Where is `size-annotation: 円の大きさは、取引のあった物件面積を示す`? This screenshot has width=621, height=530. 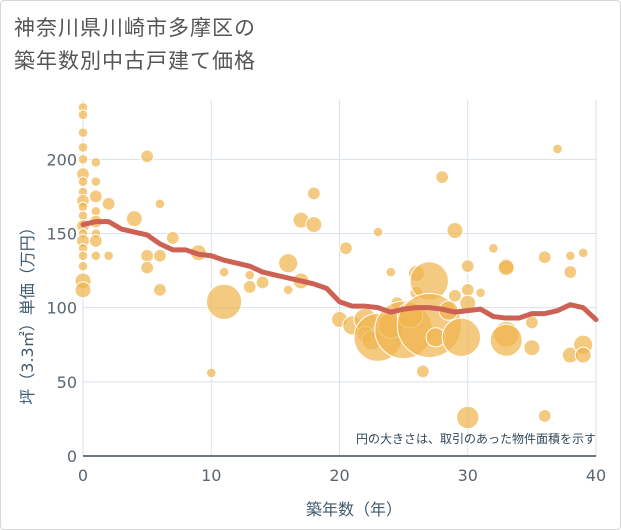
size-annotation: 円の大きさは、取引のあった物件面積を示す is located at coordinates (476, 438).